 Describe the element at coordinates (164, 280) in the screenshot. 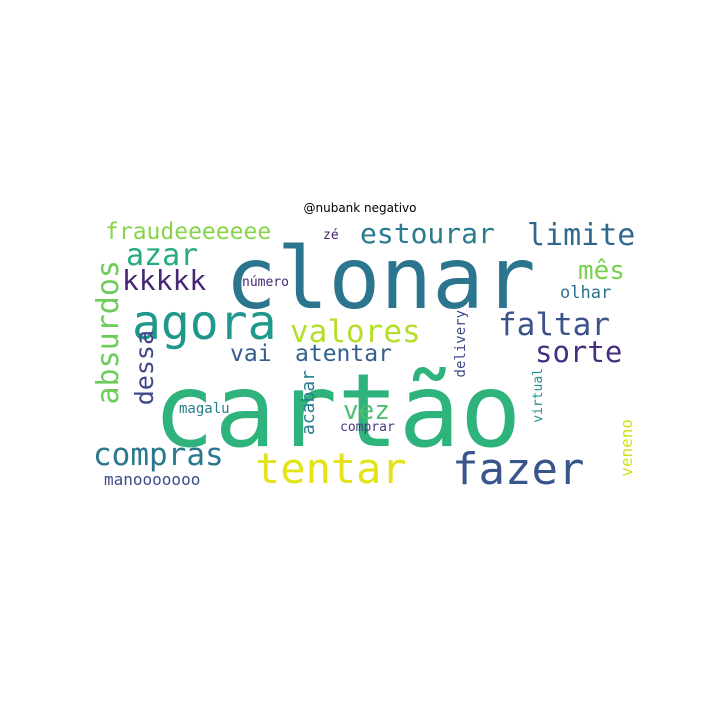

I see `word-kkkkk: kkkkk` at that location.